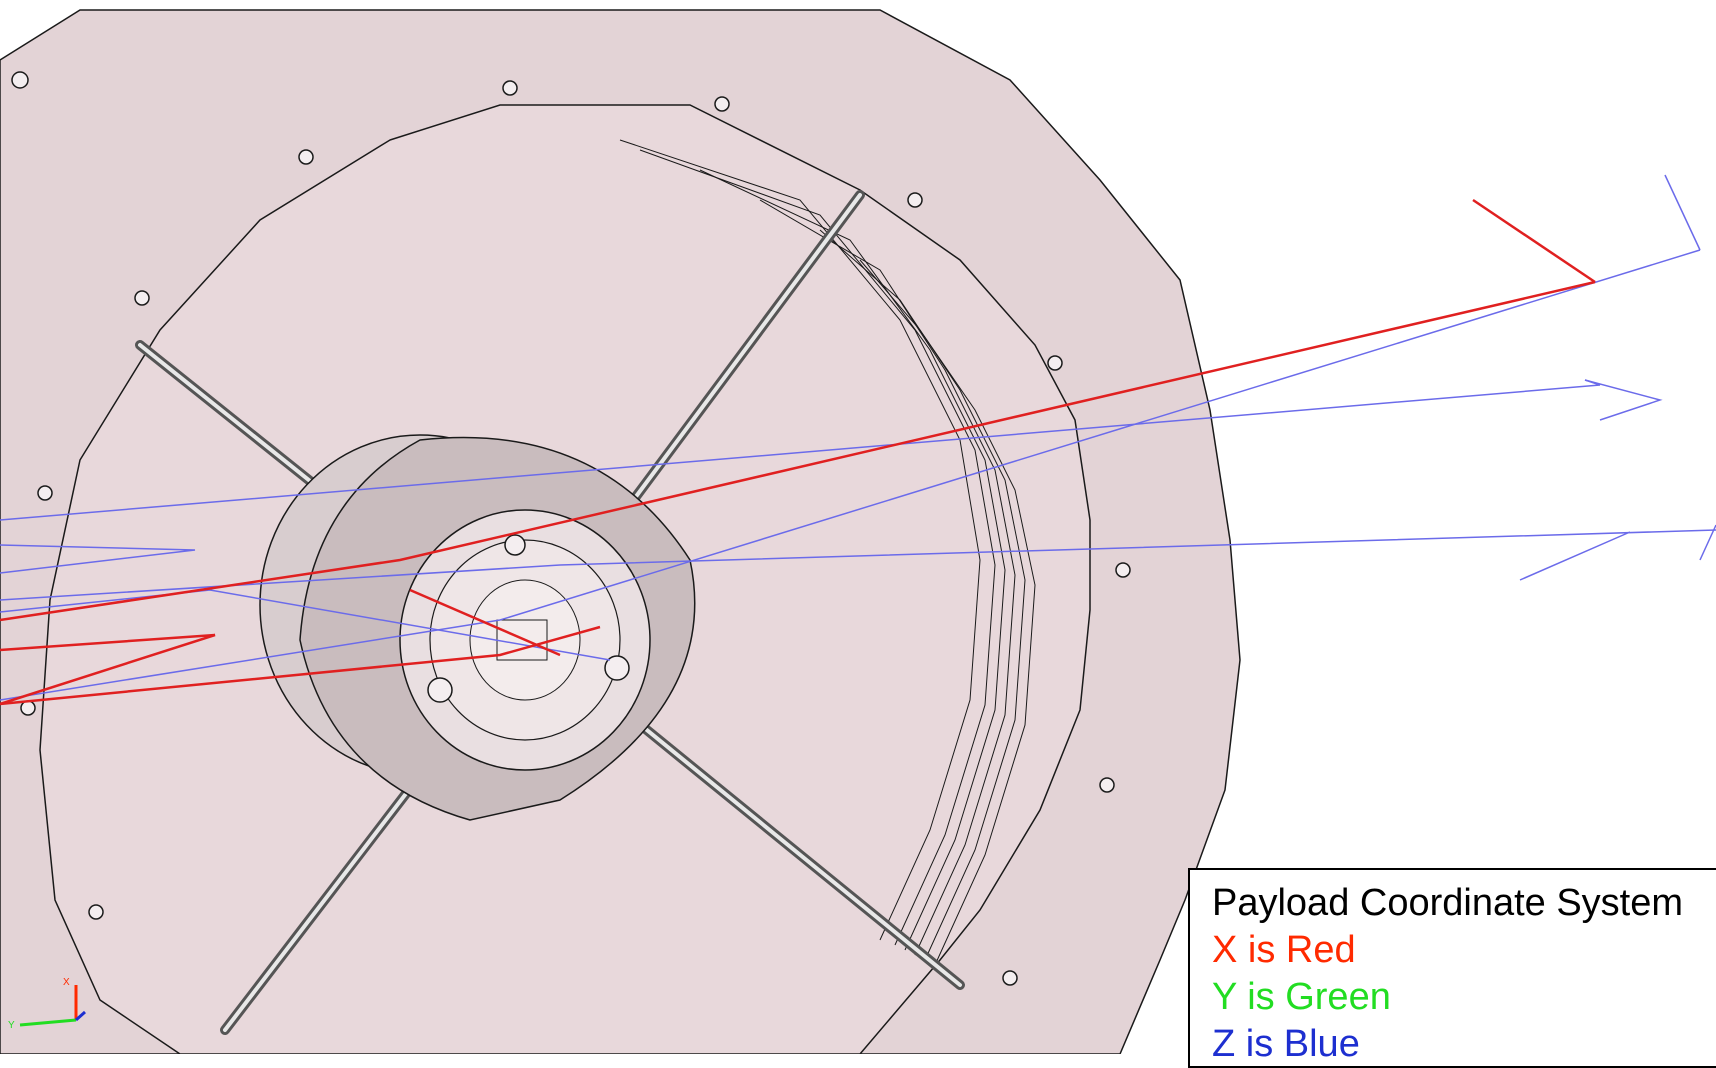  I want to click on central-hub, so click(477, 627).